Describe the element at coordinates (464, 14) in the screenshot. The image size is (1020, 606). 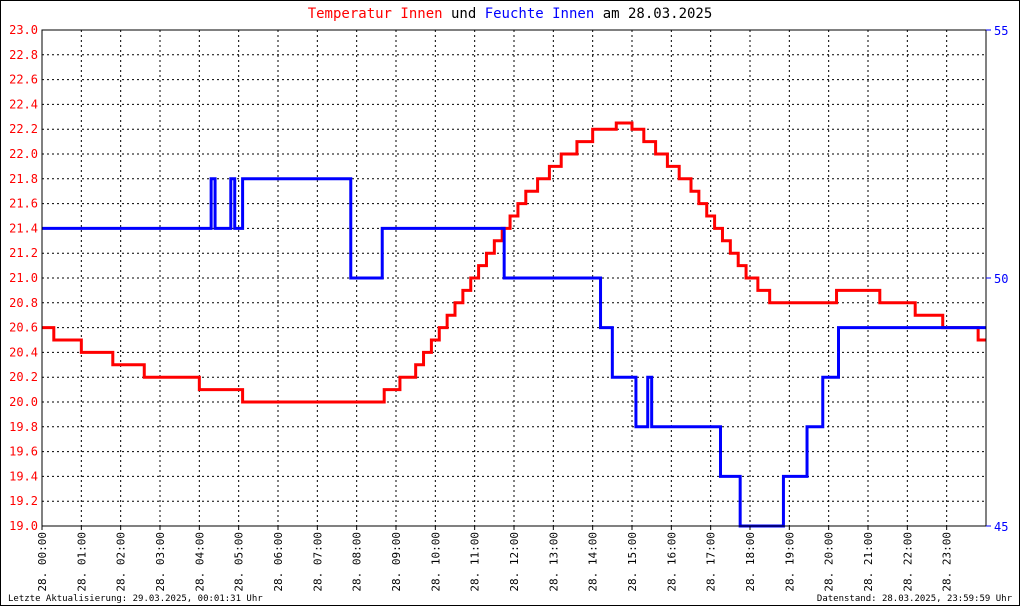
I see `title-and: und` at that location.